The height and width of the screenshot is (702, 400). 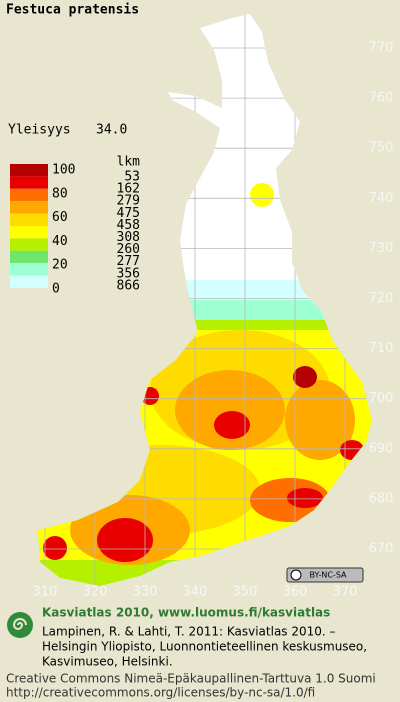 I want to click on legend-count: 277, so click(x=128, y=261).